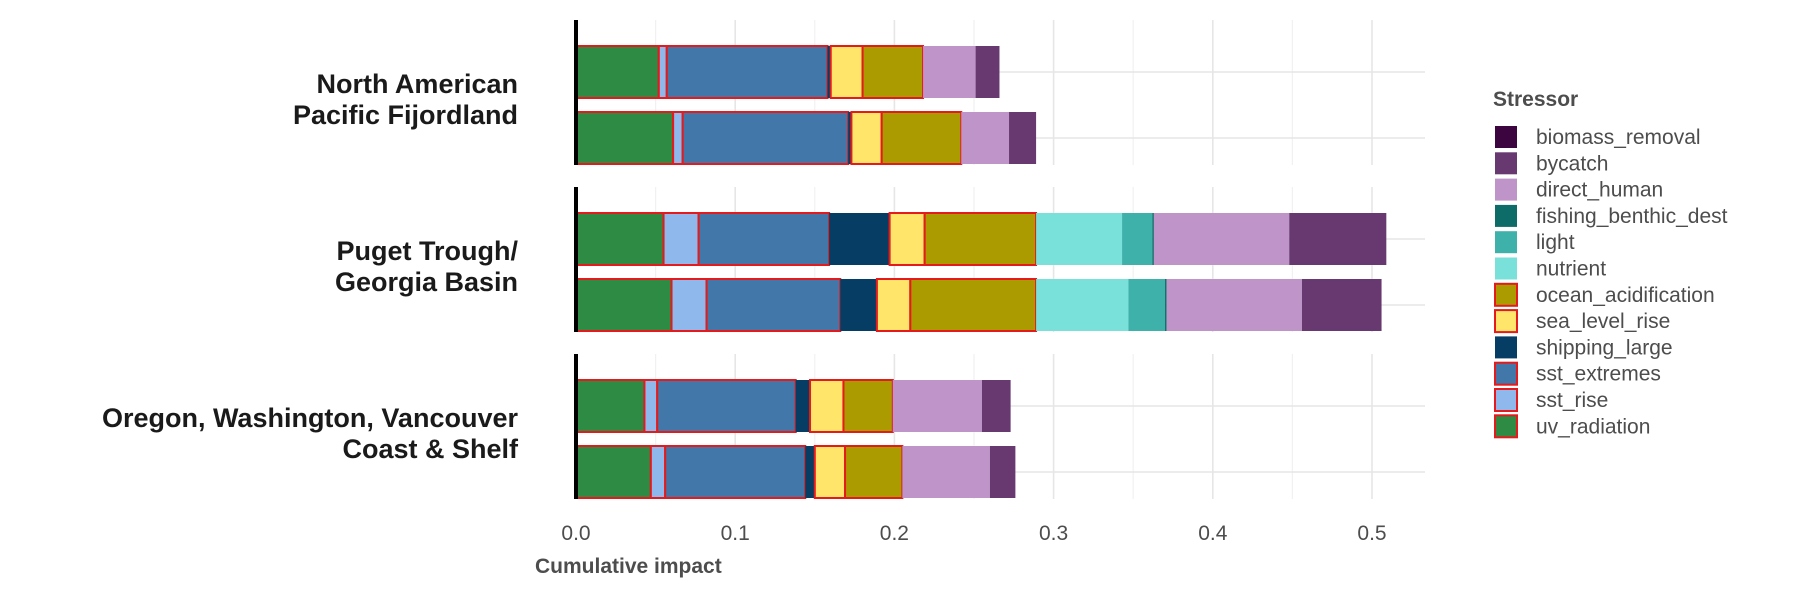  Describe the element at coordinates (310, 418) in the screenshot. I see `region-label-line: Oregon, Washington, Vancouver` at that location.